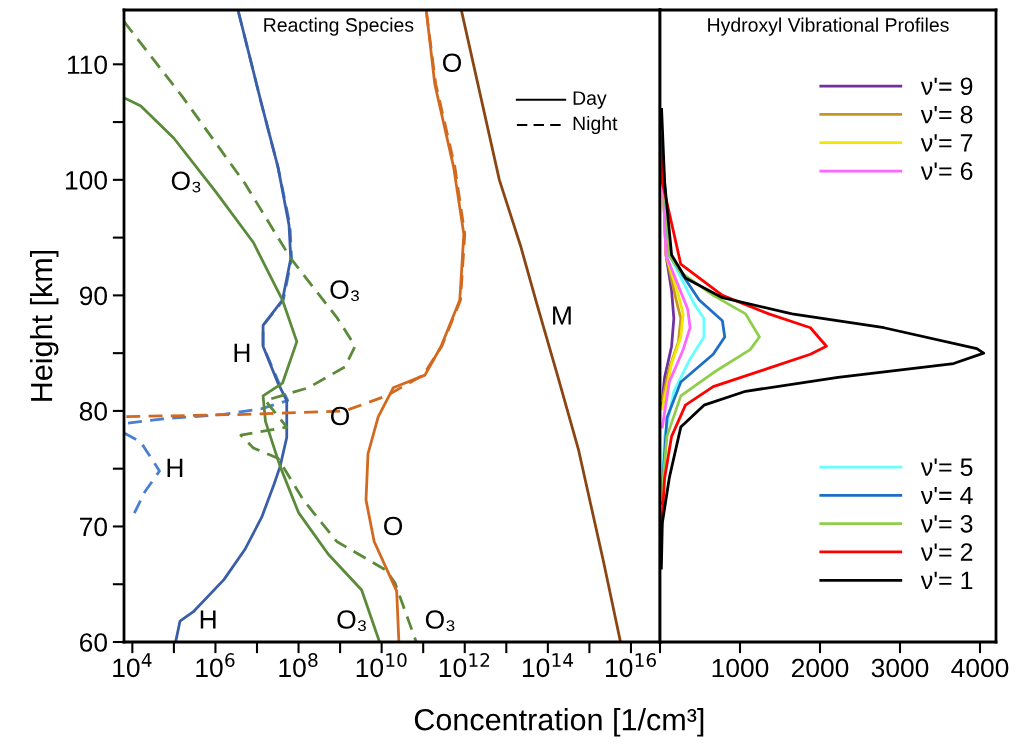 The height and width of the screenshot is (744, 1017). I want to click on y-axis-title: Height [km], so click(44, 325).